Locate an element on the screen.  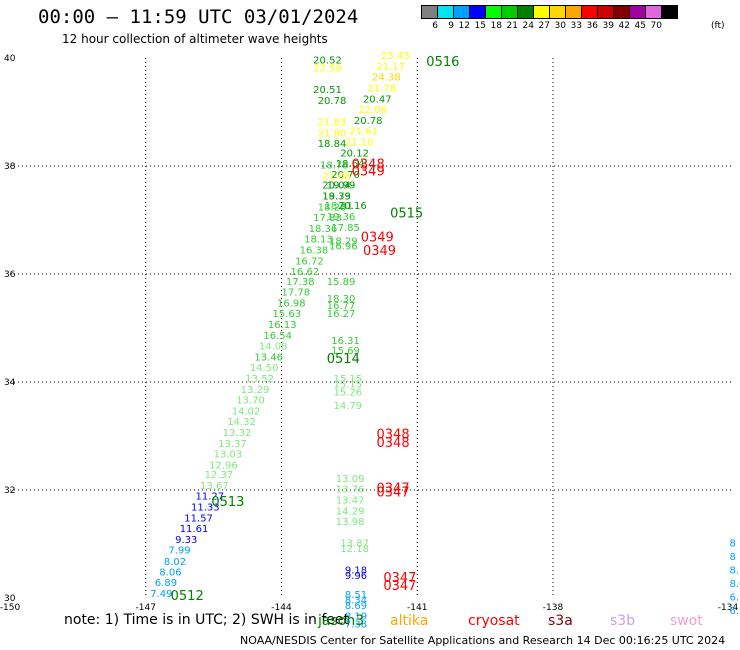
wave-height-value: 9.96 is located at coordinates (356, 576).